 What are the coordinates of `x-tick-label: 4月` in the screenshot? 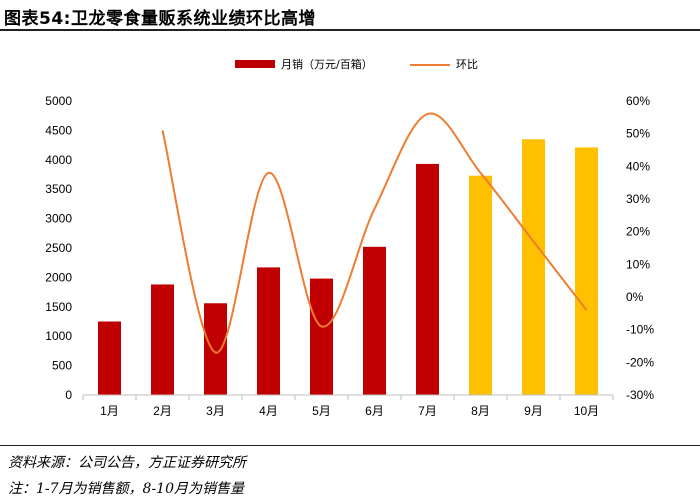 It's located at (268, 411).